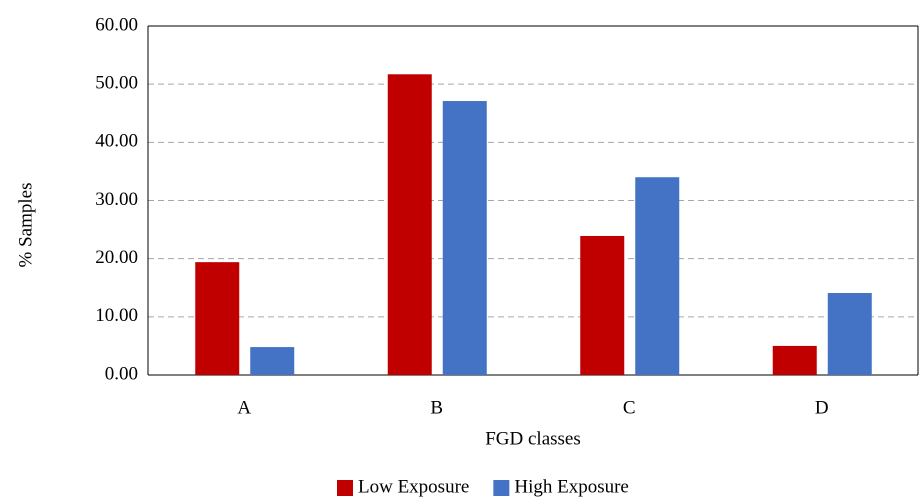  I want to click on legend-label: High Exposure, so click(571, 486).